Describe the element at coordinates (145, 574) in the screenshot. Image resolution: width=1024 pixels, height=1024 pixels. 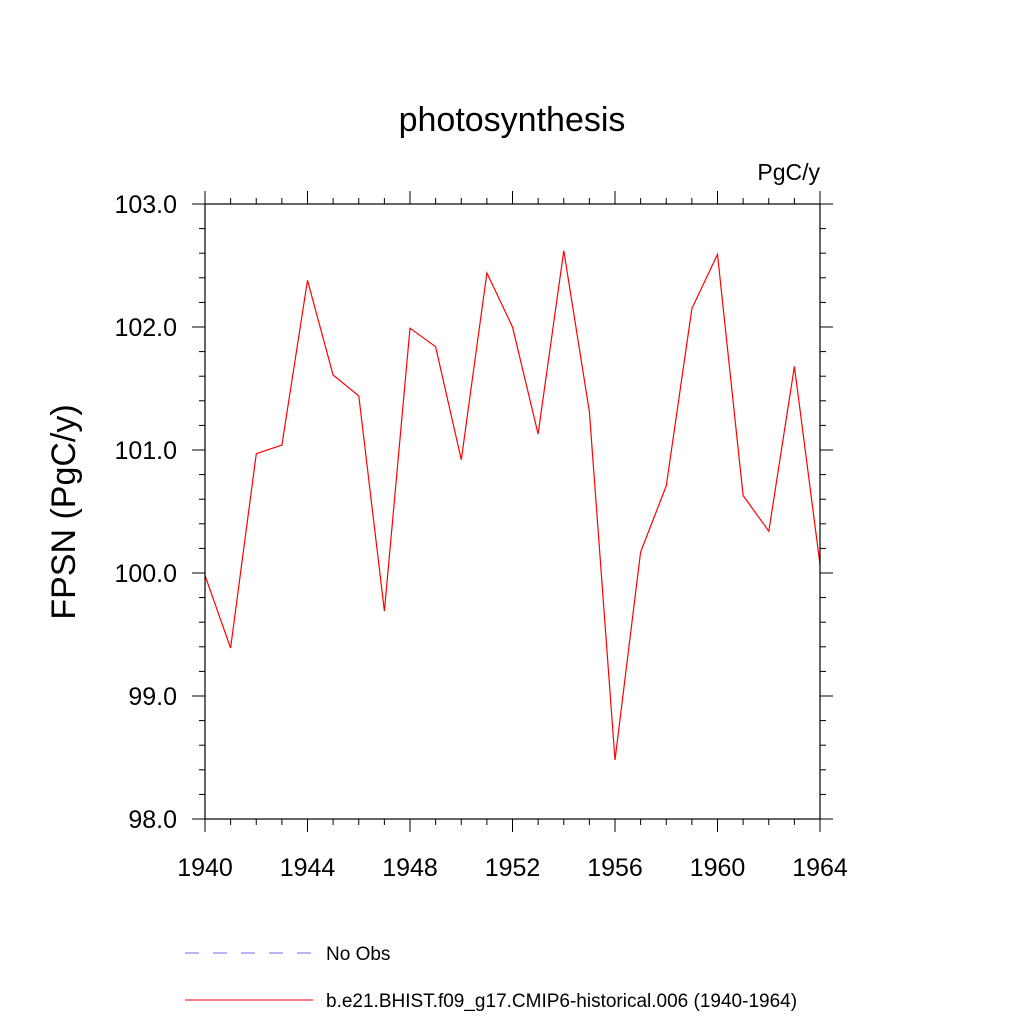
I see `y-tick-label: 100.0` at that location.